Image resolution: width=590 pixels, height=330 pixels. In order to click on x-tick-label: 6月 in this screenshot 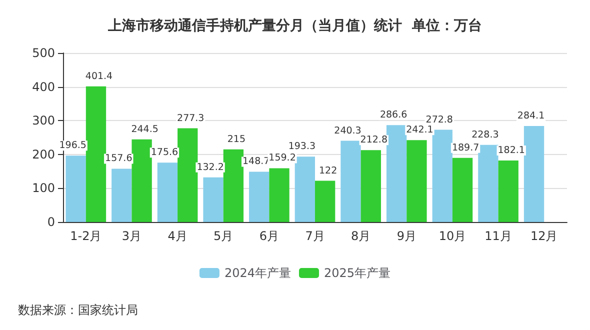, I will do `click(269, 236)`.